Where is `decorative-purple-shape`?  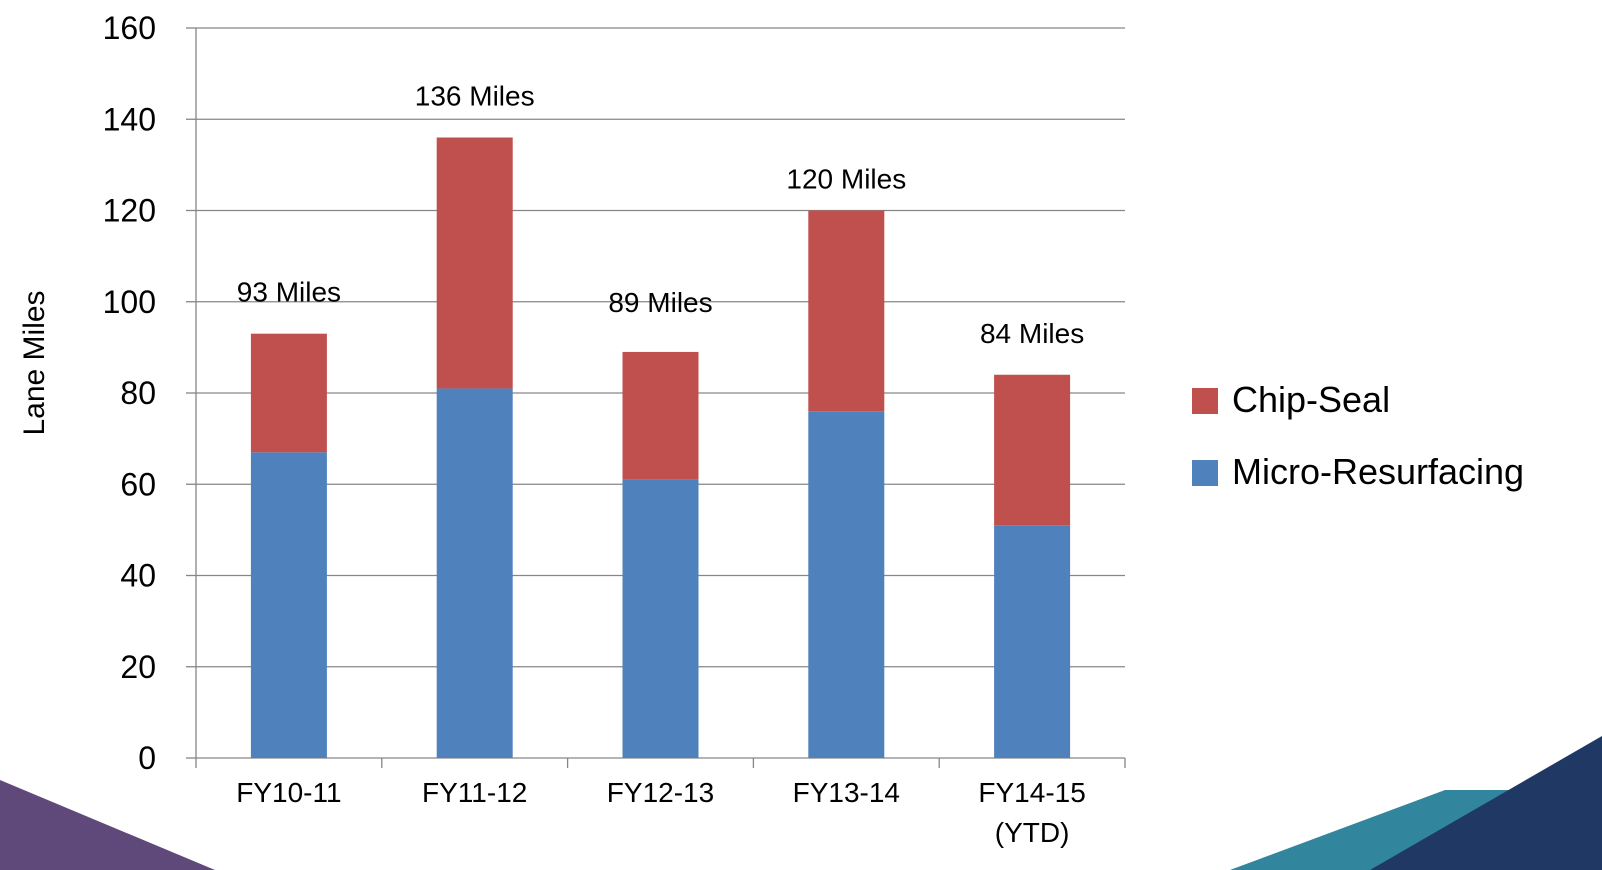
decorative-purple-shape is located at coordinates (107, 825).